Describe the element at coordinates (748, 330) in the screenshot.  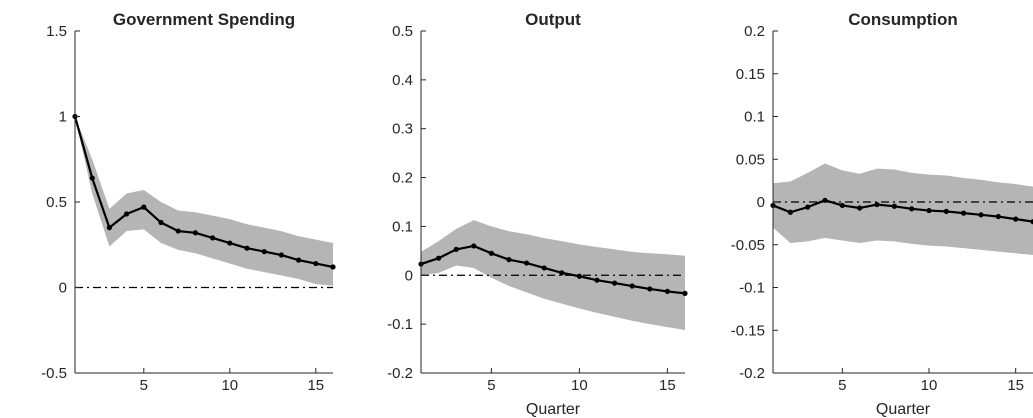
I see `y-tick-label: -0.15` at that location.